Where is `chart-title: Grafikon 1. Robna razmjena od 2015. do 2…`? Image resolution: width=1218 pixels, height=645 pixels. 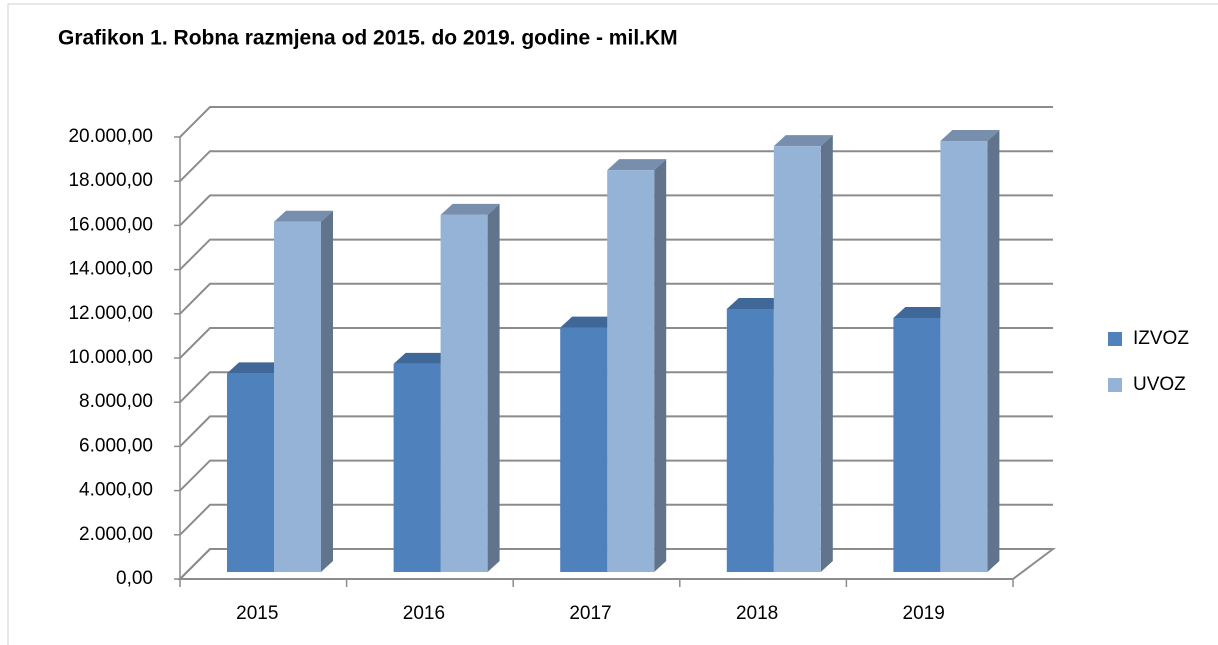 chart-title: Grafikon 1. Robna razmjena od 2015. do 2… is located at coordinates (368, 38).